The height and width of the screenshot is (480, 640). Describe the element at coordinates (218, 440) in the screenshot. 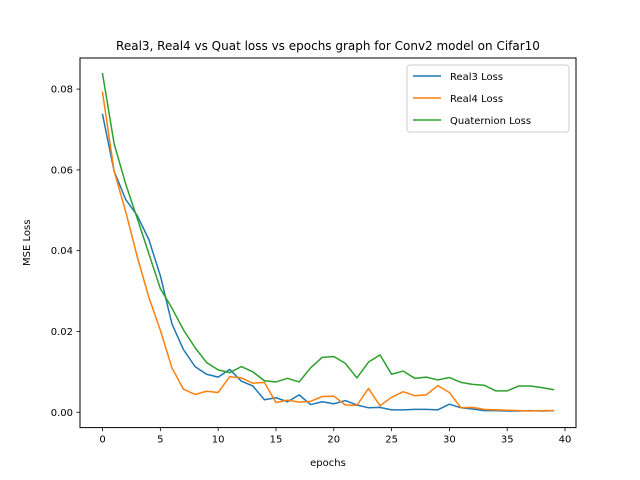

I see `x-tick-label: 10` at that location.